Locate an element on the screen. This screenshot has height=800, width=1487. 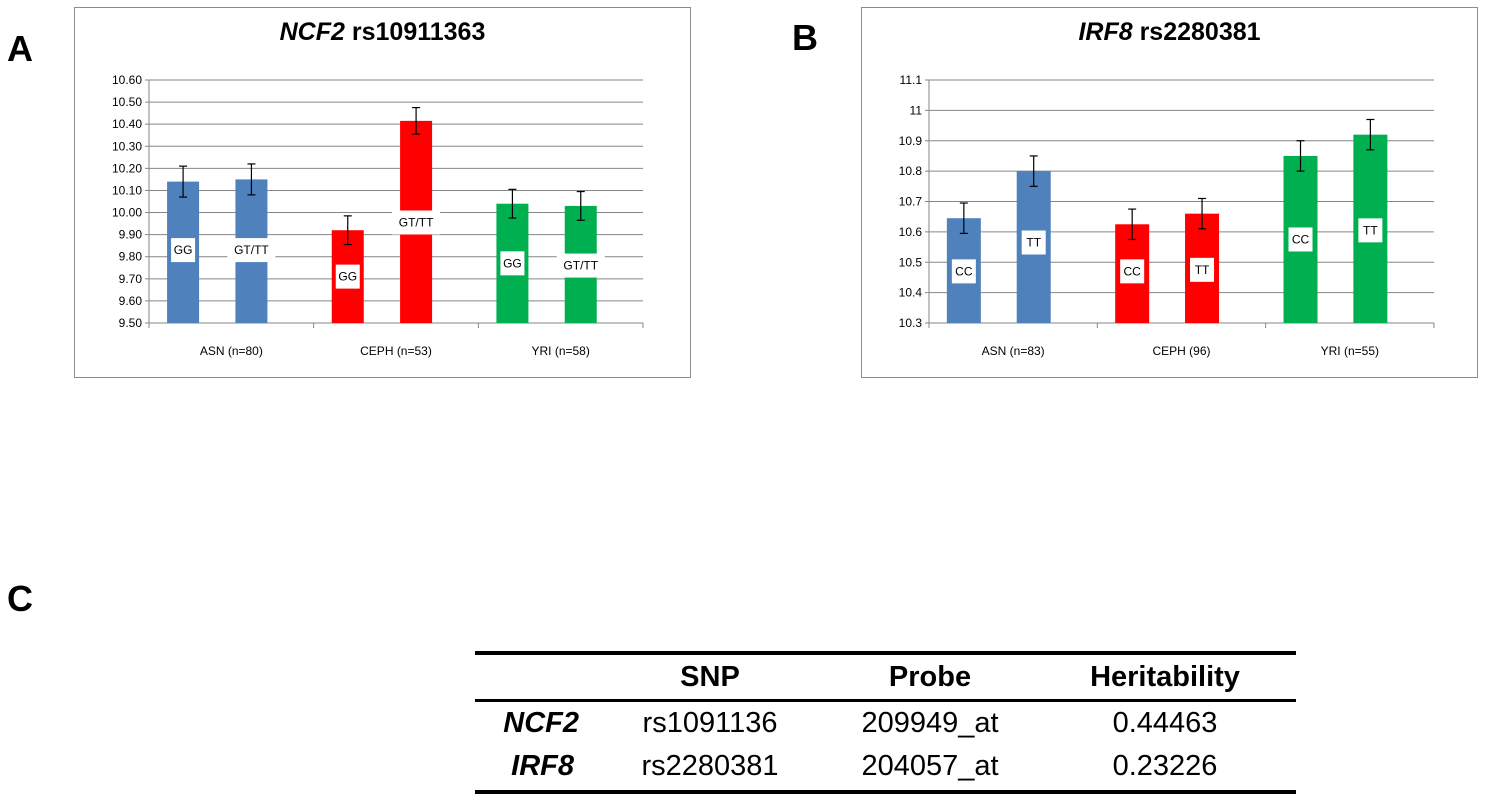
chart-title-snp: rs2280381 is located at coordinates (1200, 32).